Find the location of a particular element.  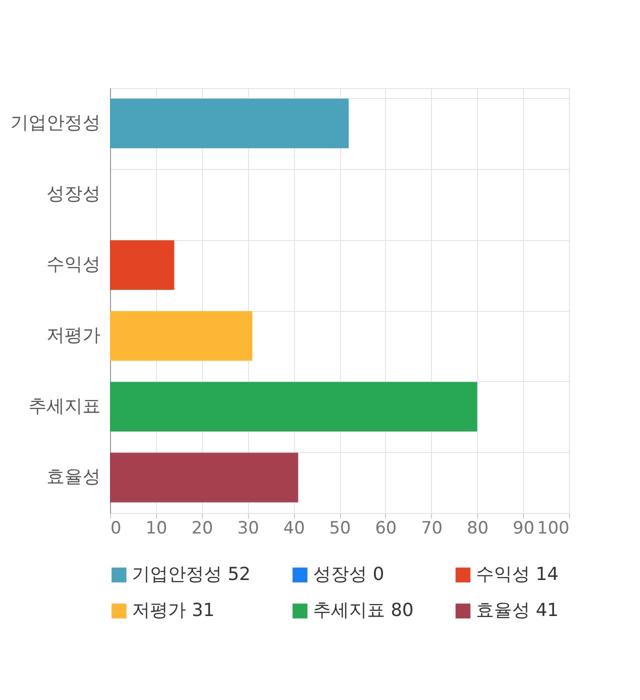

x-tick-label: 0 is located at coordinates (116, 528).